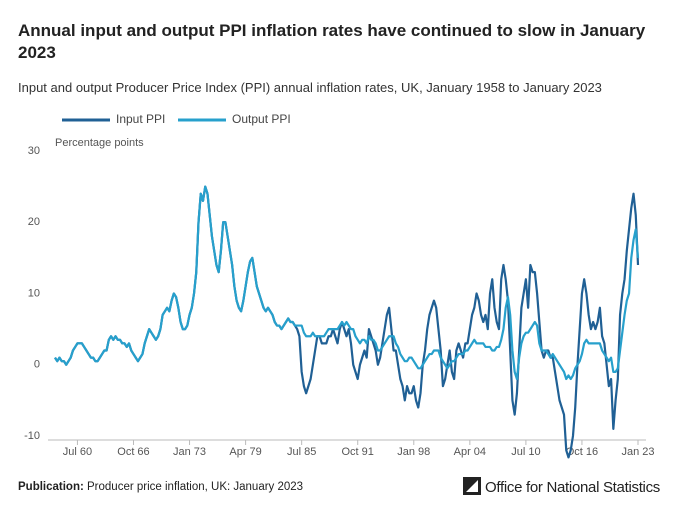 The height and width of the screenshot is (515, 680). Describe the element at coordinates (245, 452) in the screenshot. I see `x-tick-label: Apr 79` at that location.